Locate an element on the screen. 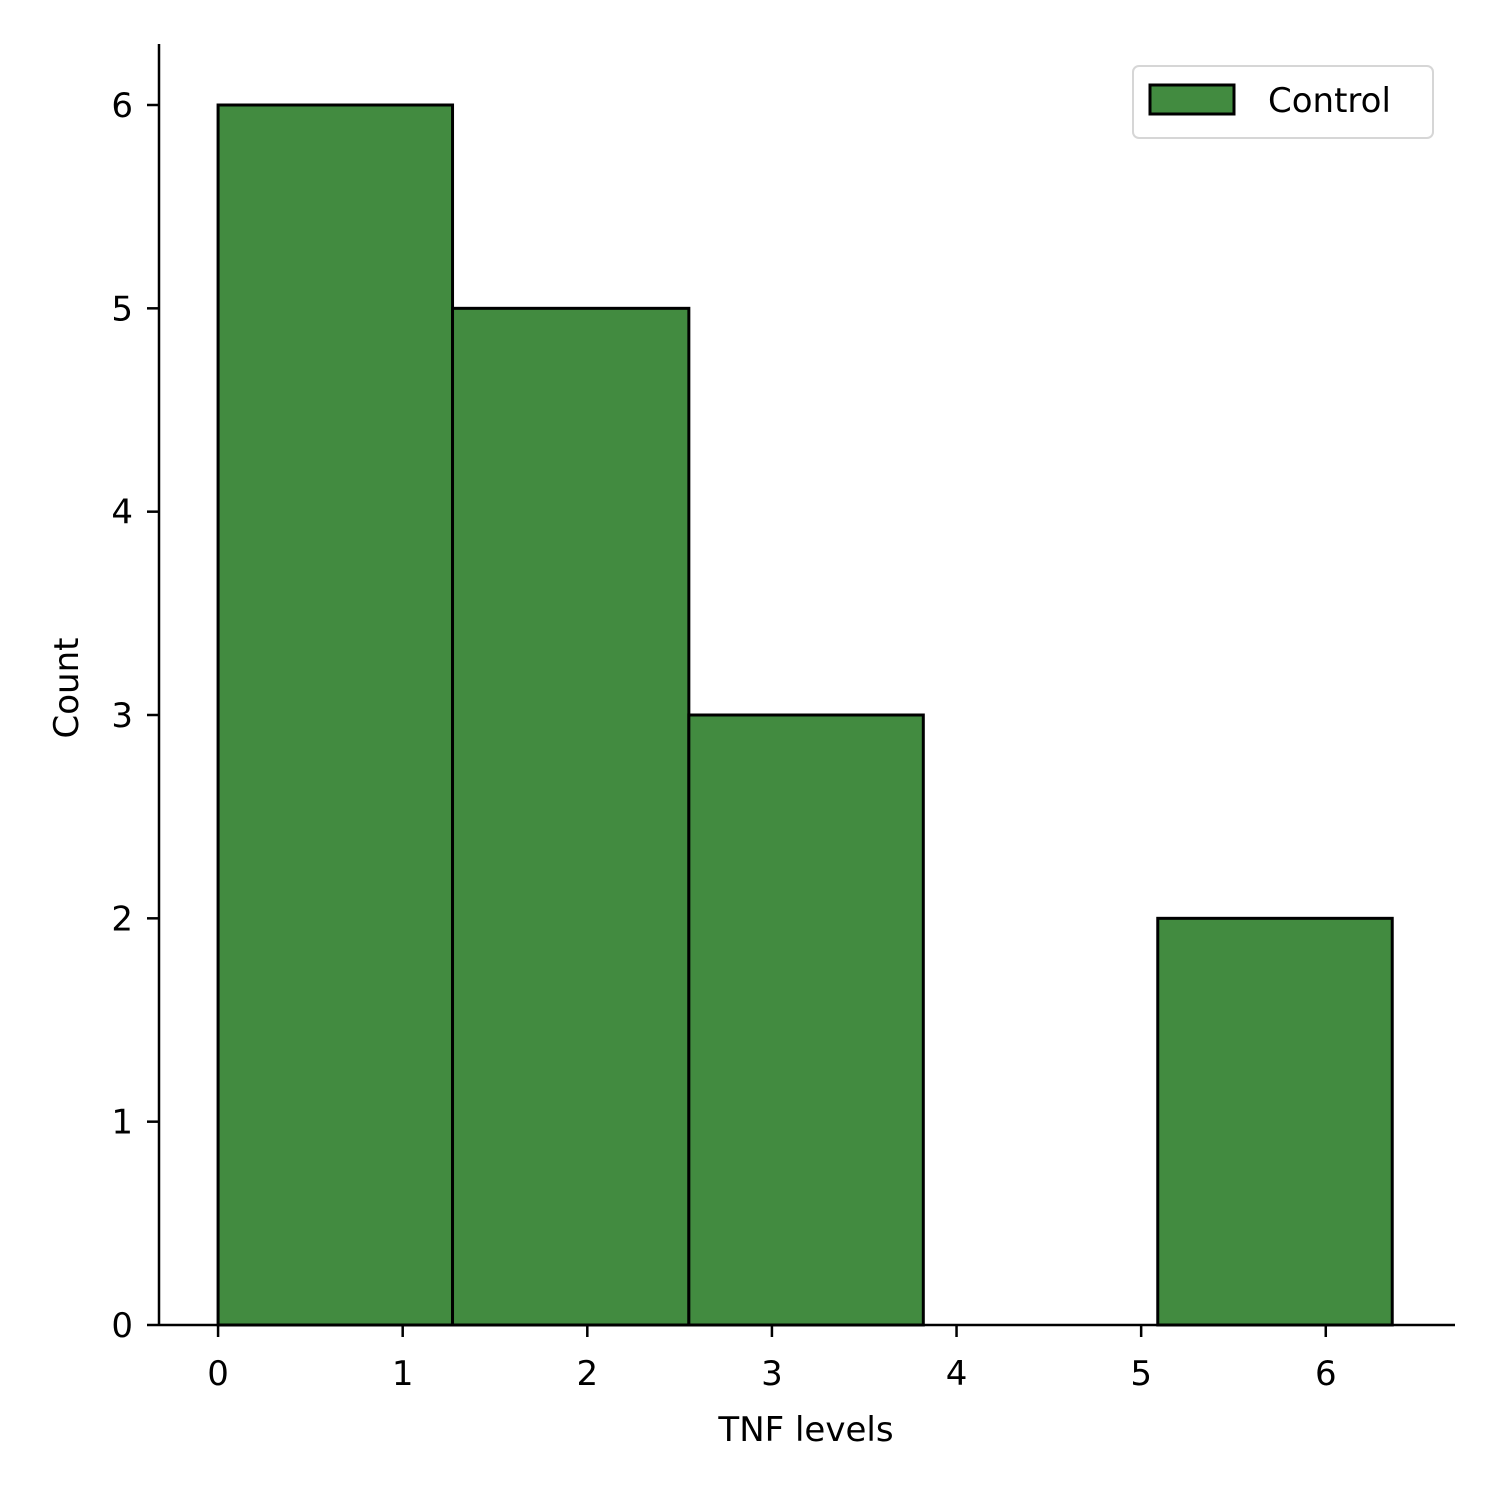 The width and height of the screenshot is (1500, 1500). y-tick-label-1: 1 is located at coordinates (122, 1123).